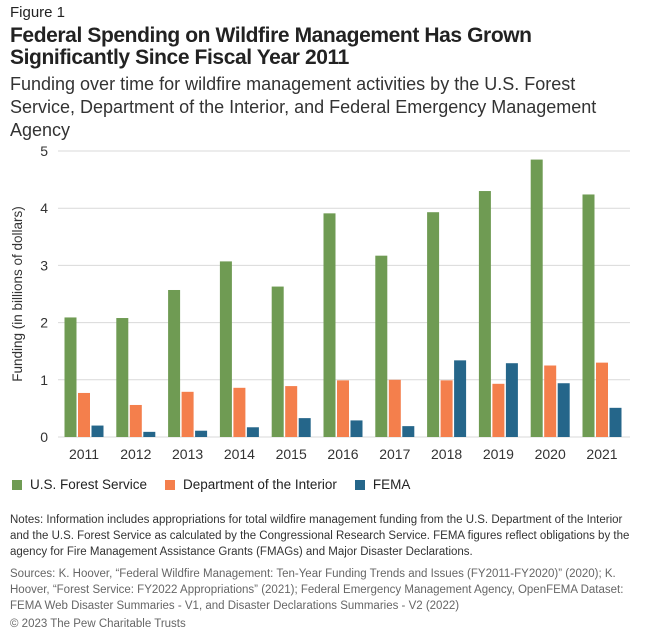 The image size is (650, 642). What do you see at coordinates (98, 624) in the screenshot?
I see `copyright: © 2023 The Pew Charitable Trusts` at bounding box center [98, 624].